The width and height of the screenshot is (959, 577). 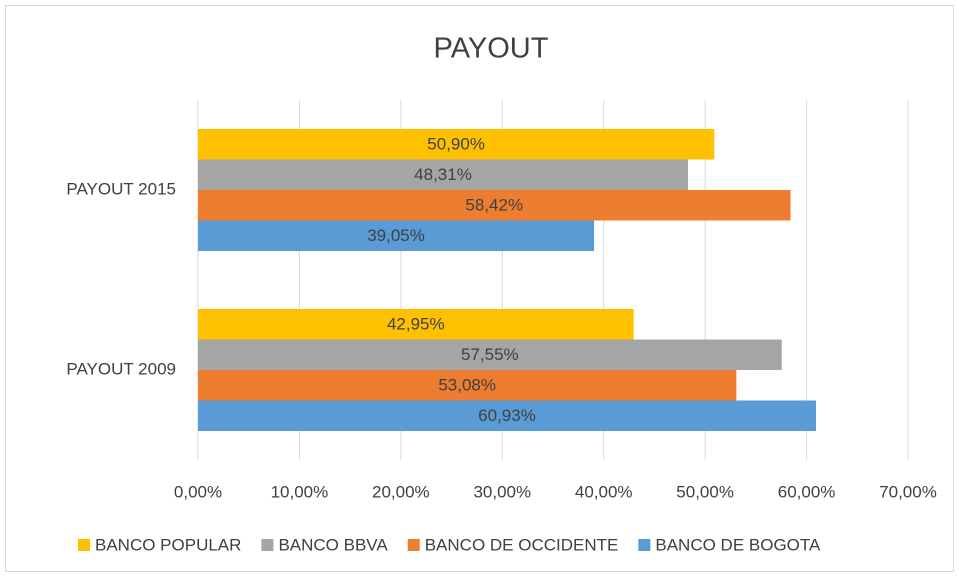 What do you see at coordinates (491, 49) in the screenshot?
I see `chart-title: PAYOUT` at bounding box center [491, 49].